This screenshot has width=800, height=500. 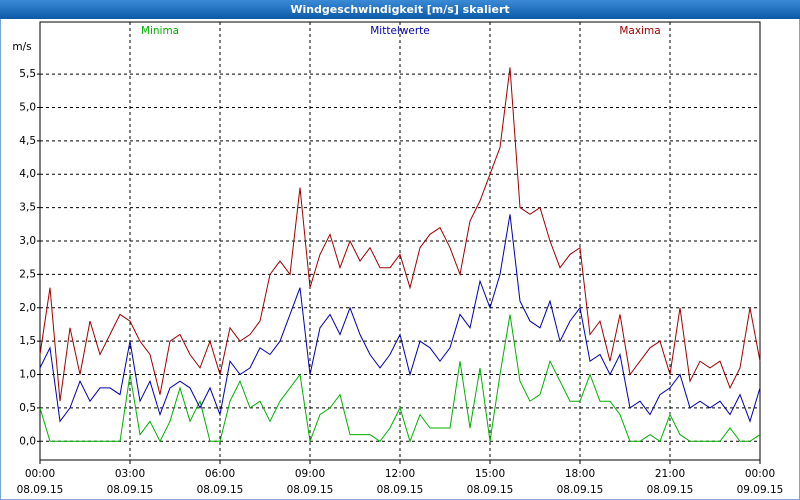 What do you see at coordinates (400, 474) in the screenshot?
I see `x-tick-label: 12:00` at bounding box center [400, 474].